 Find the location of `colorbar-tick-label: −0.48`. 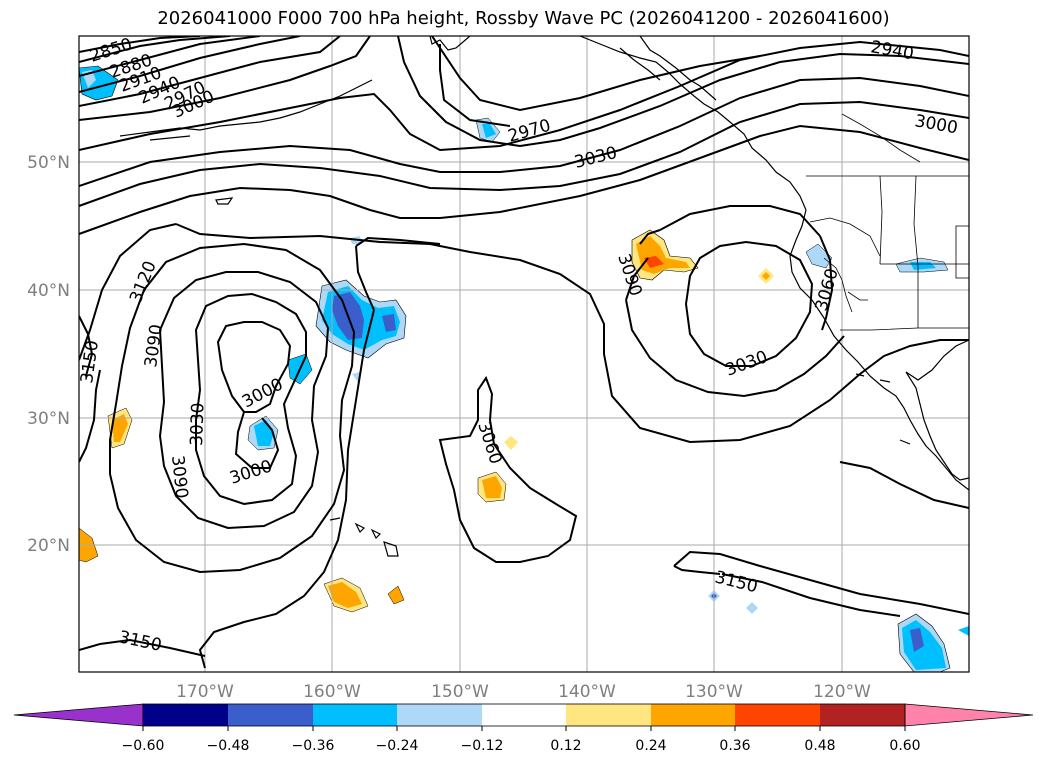

colorbar-tick-label: −0.48 is located at coordinates (228, 746).